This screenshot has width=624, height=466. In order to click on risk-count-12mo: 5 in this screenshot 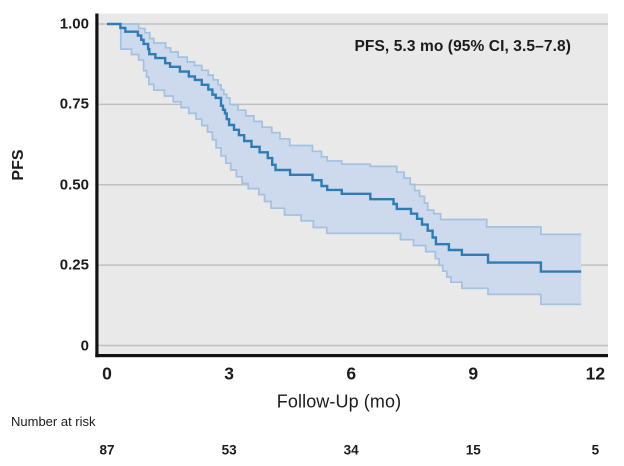, I will do `click(595, 449)`.